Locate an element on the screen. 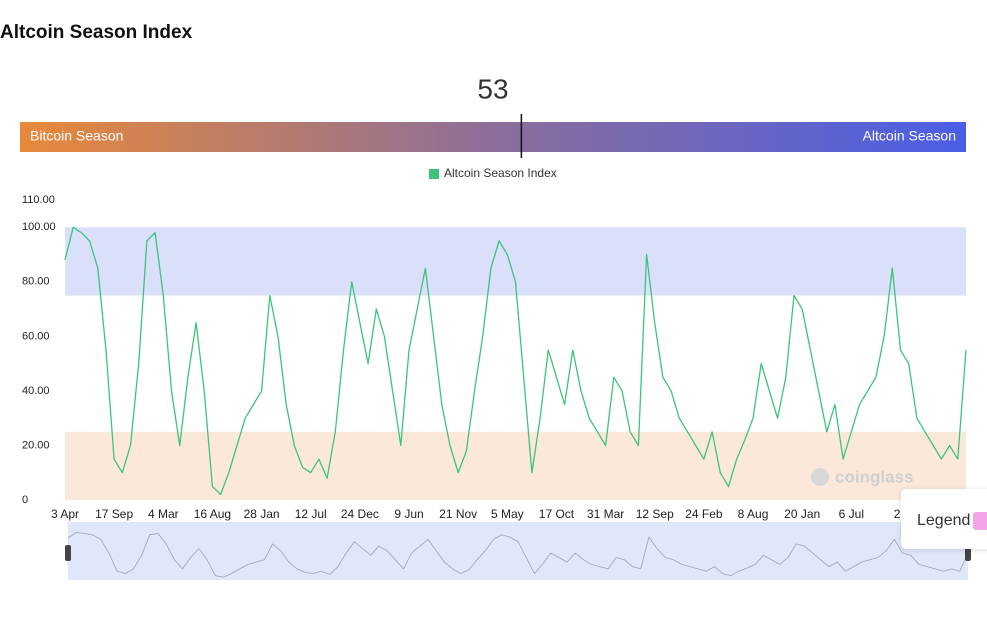 The image size is (987, 617). gauge-min-label: Bitcoin Season is located at coordinates (76, 136).